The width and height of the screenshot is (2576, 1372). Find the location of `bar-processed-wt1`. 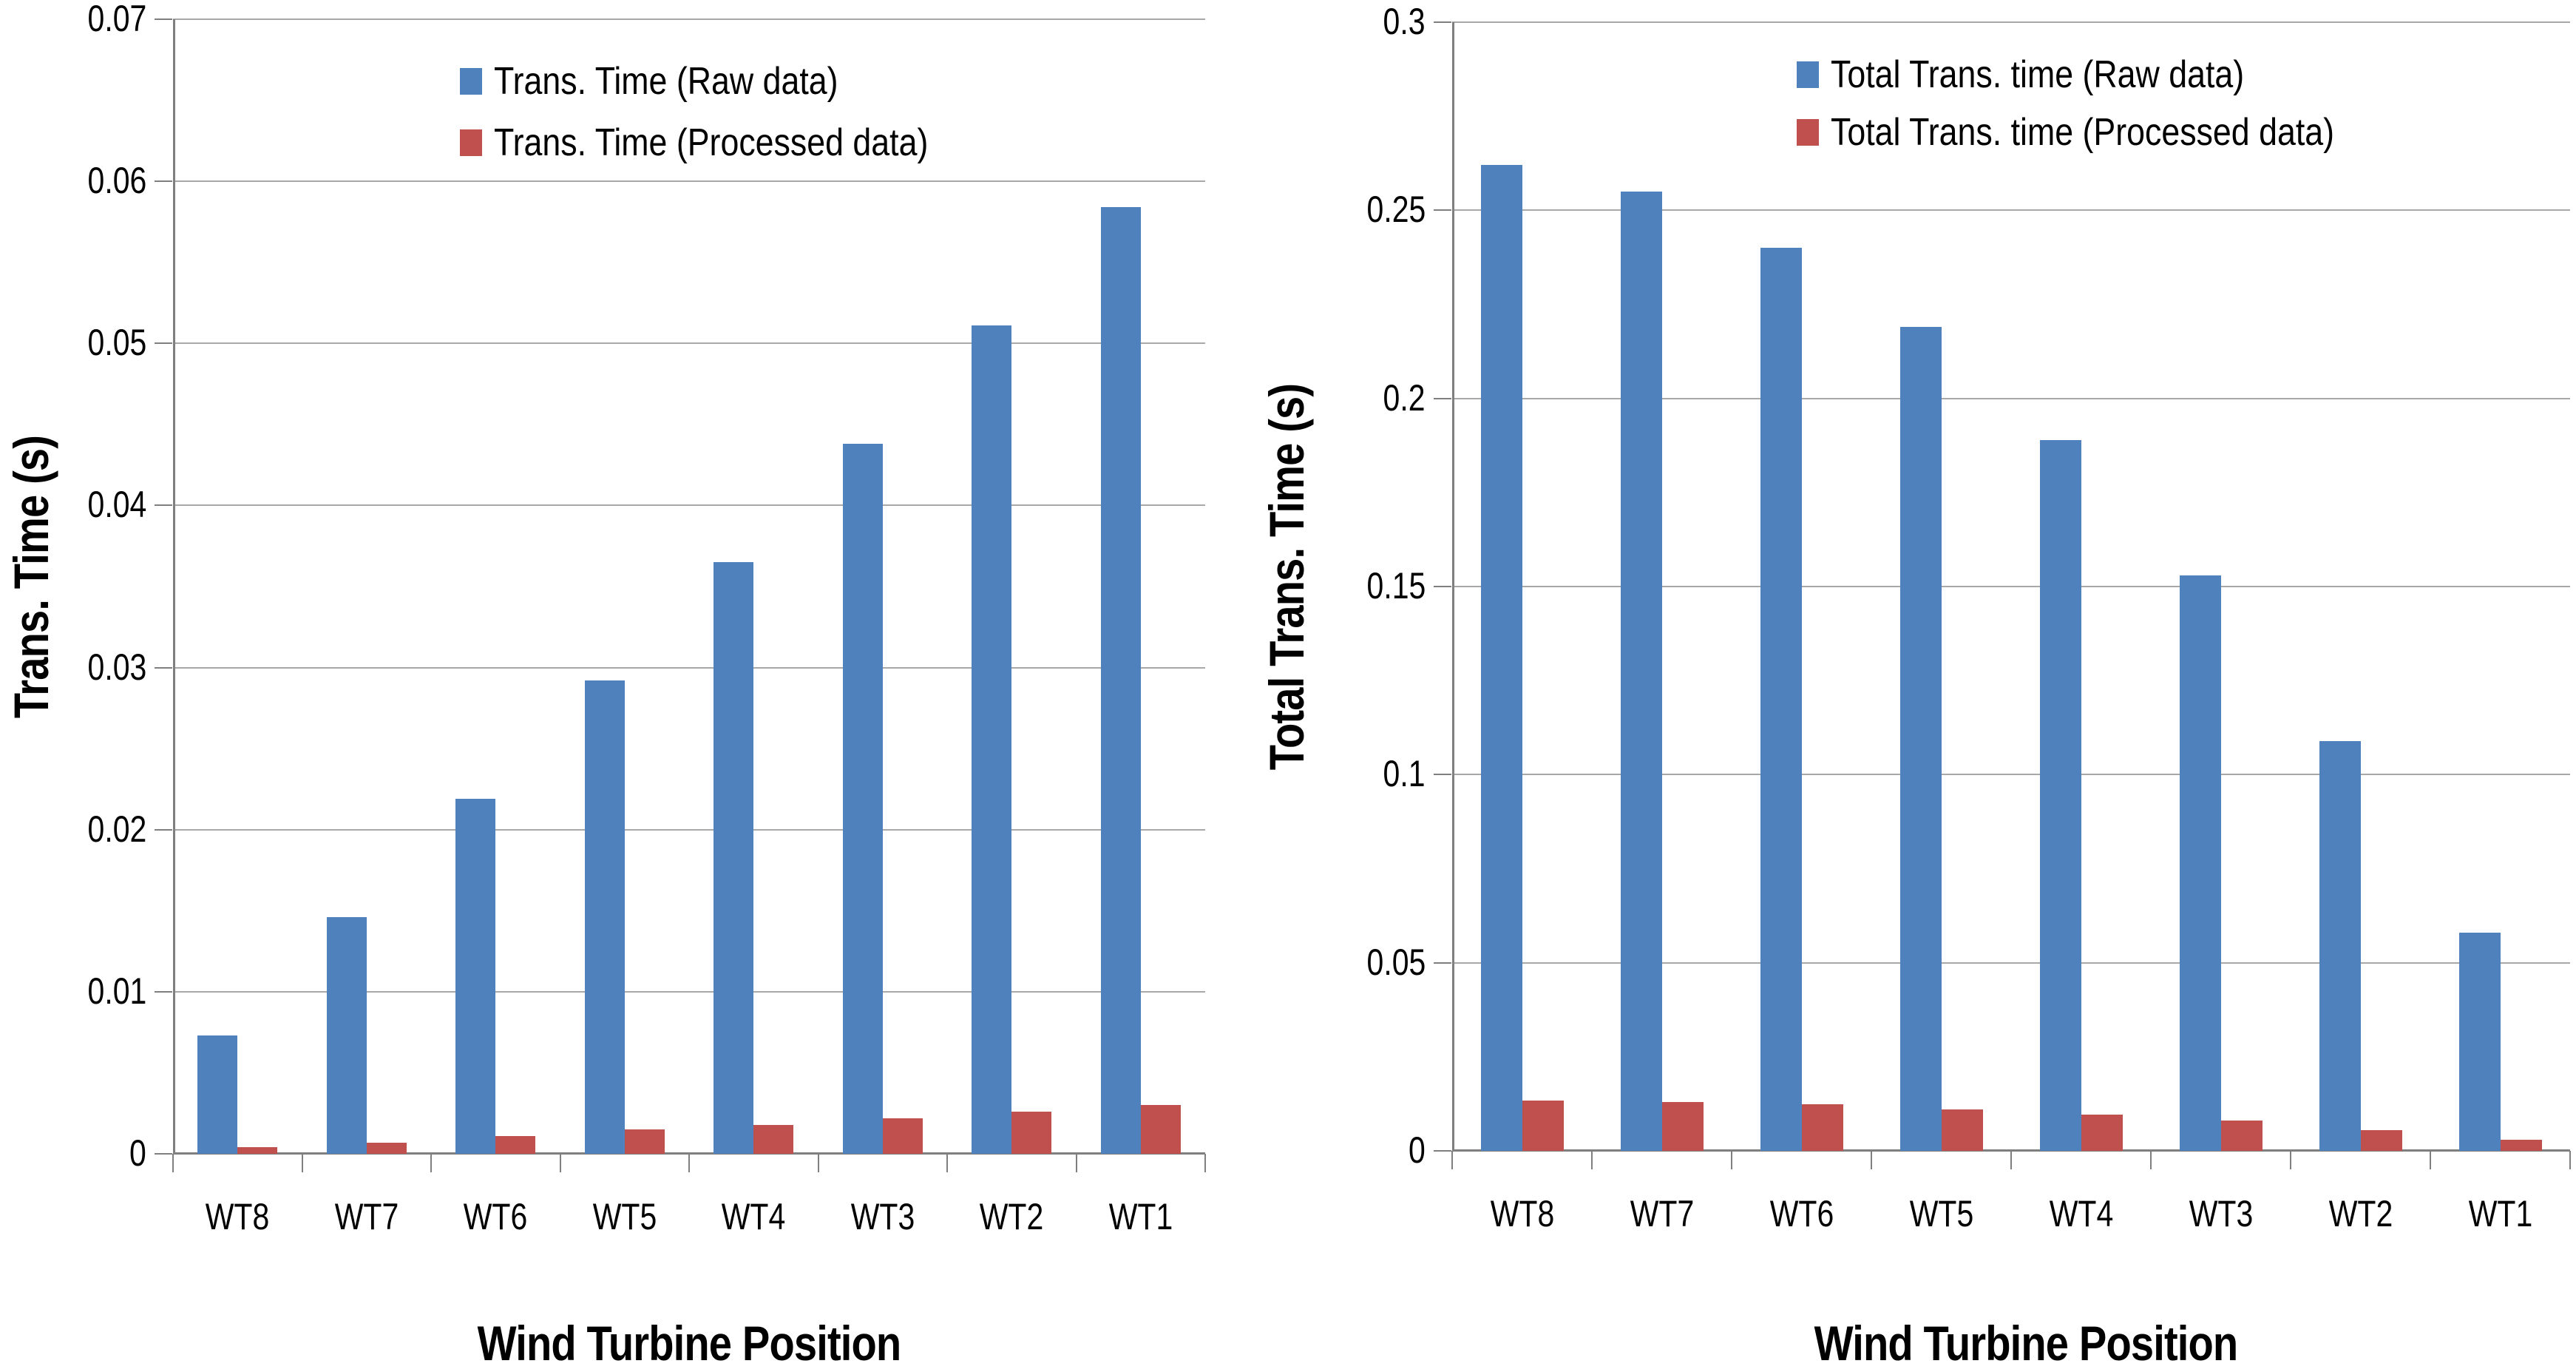

bar-processed-wt1 is located at coordinates (1160, 1129).